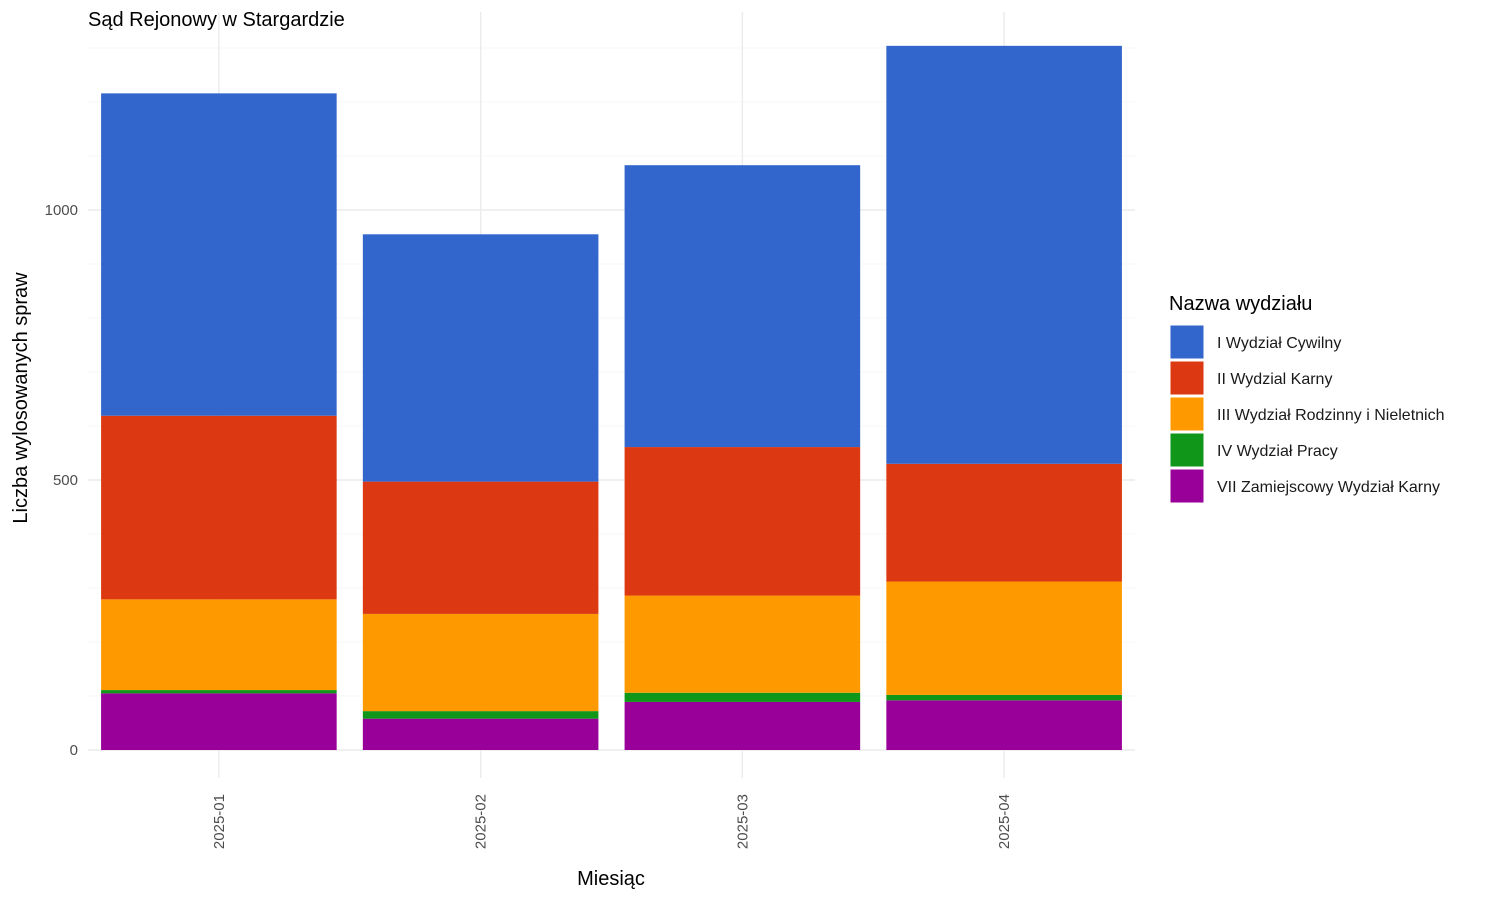  I want to click on chart-title: Sąd Rejonowy w Stargardzie, so click(216, 20).